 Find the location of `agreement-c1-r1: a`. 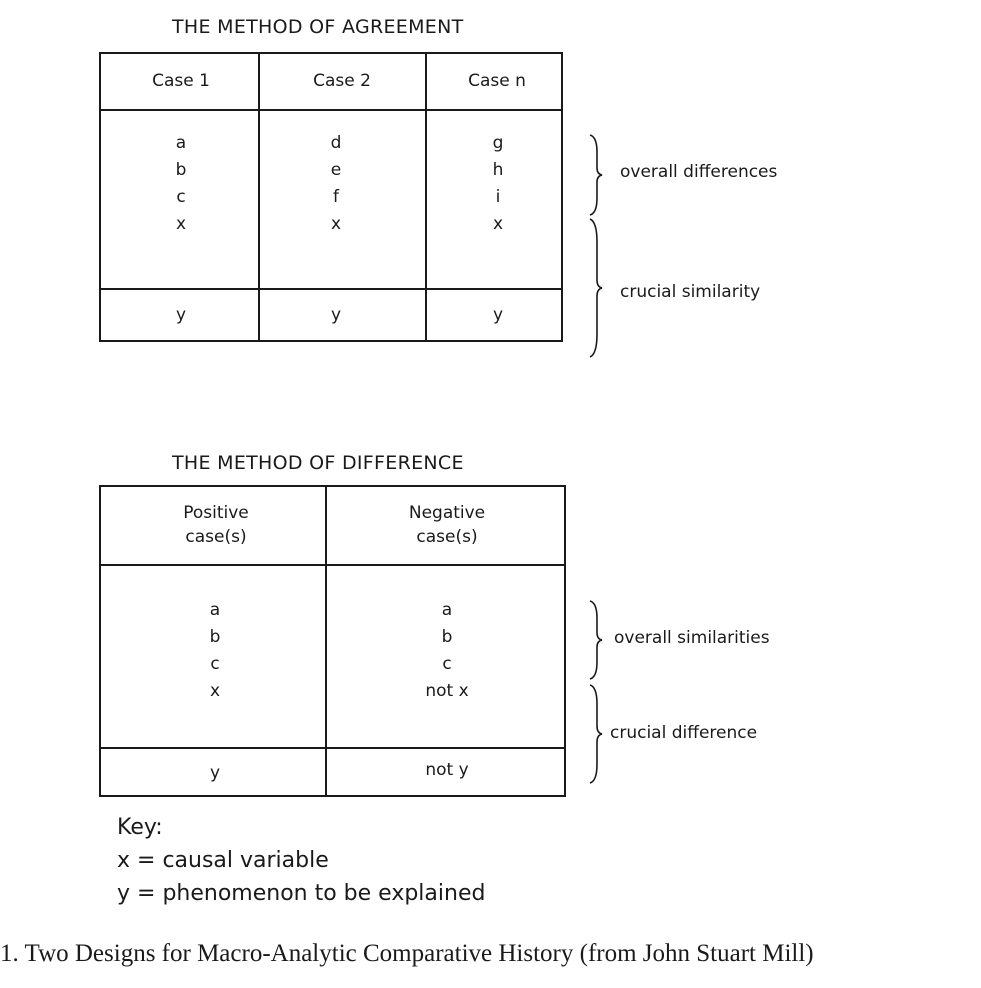

agreement-c1-r1: a is located at coordinates (181, 143).